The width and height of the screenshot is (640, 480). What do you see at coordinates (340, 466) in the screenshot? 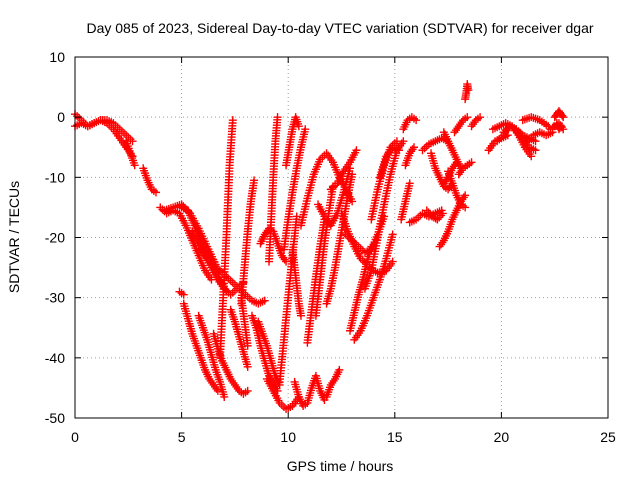
I see `x-axis-label: GPS time / hours` at bounding box center [340, 466].